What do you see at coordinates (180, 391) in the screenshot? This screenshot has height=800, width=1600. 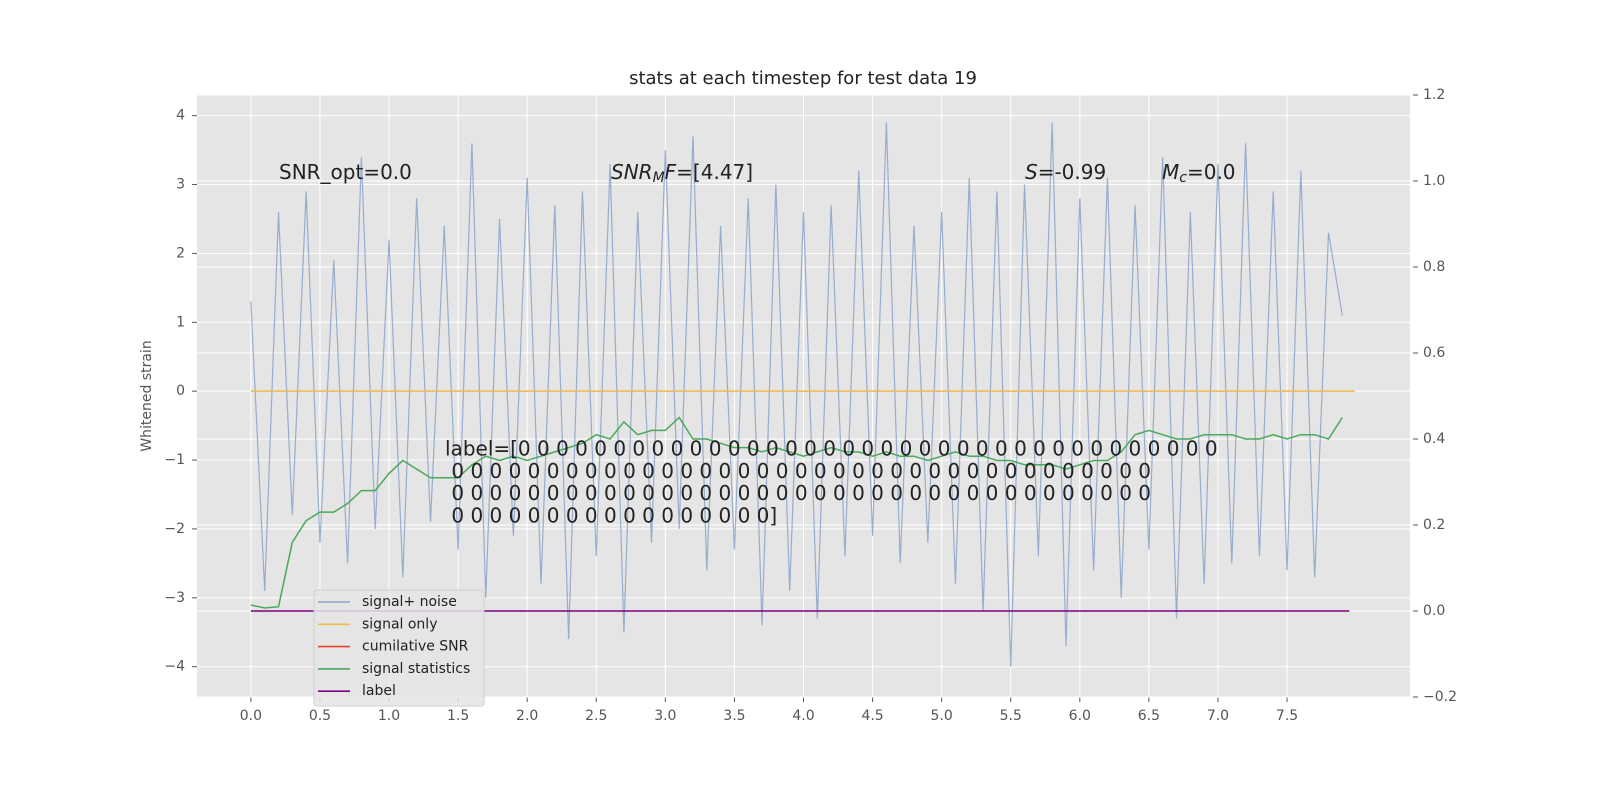 I see `y-tick-label: 0` at bounding box center [180, 391].